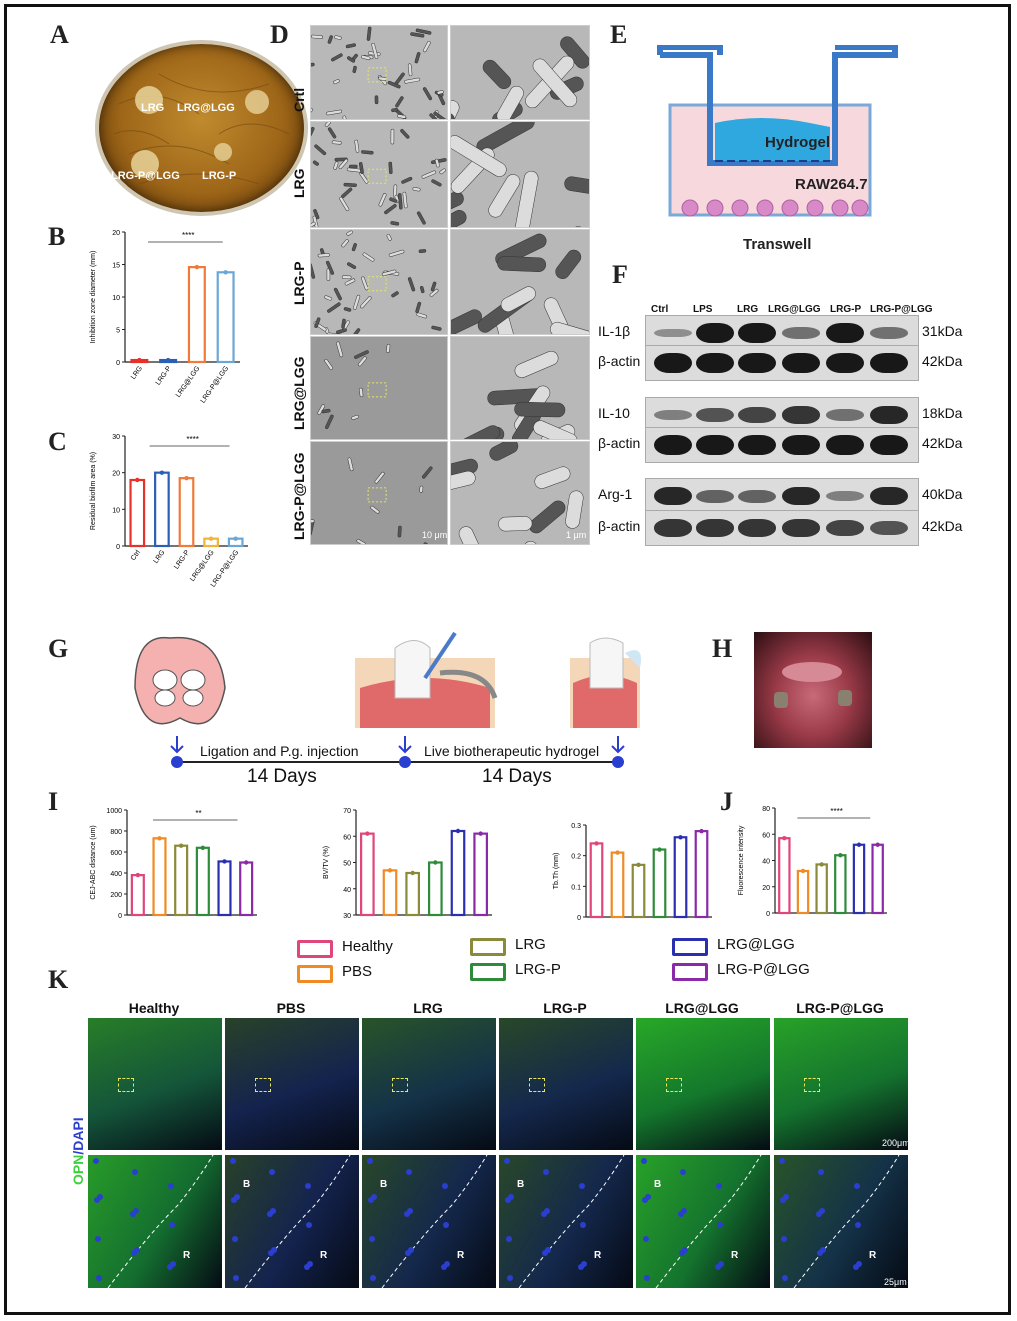 The image size is (1017, 1321). What do you see at coordinates (57, 236) in the screenshot?
I see `panel-label-b: B` at bounding box center [57, 236].